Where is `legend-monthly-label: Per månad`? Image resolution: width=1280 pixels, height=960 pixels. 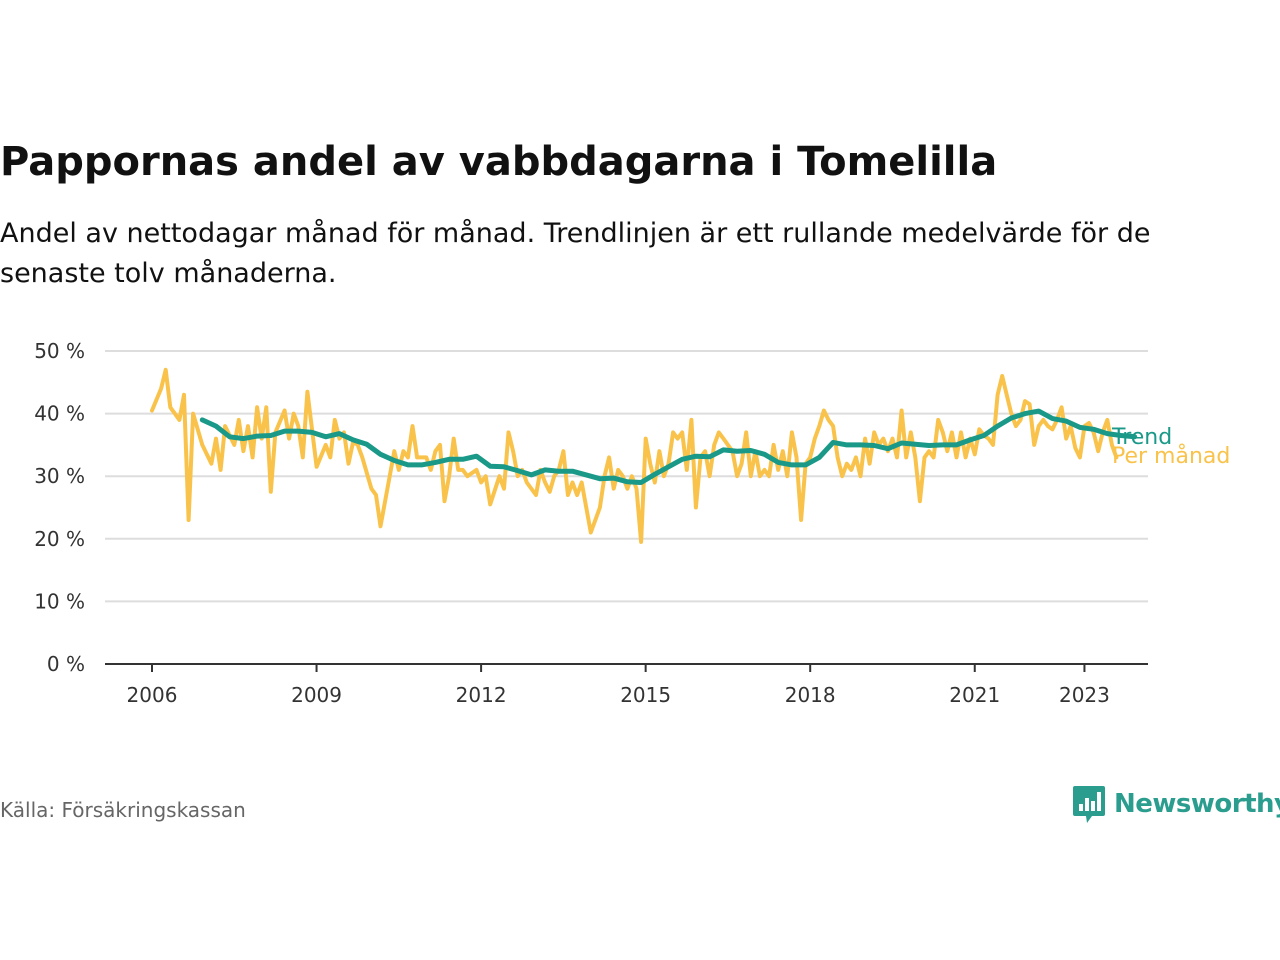
legend-monthly-label: Per månad is located at coordinates (1171, 456).